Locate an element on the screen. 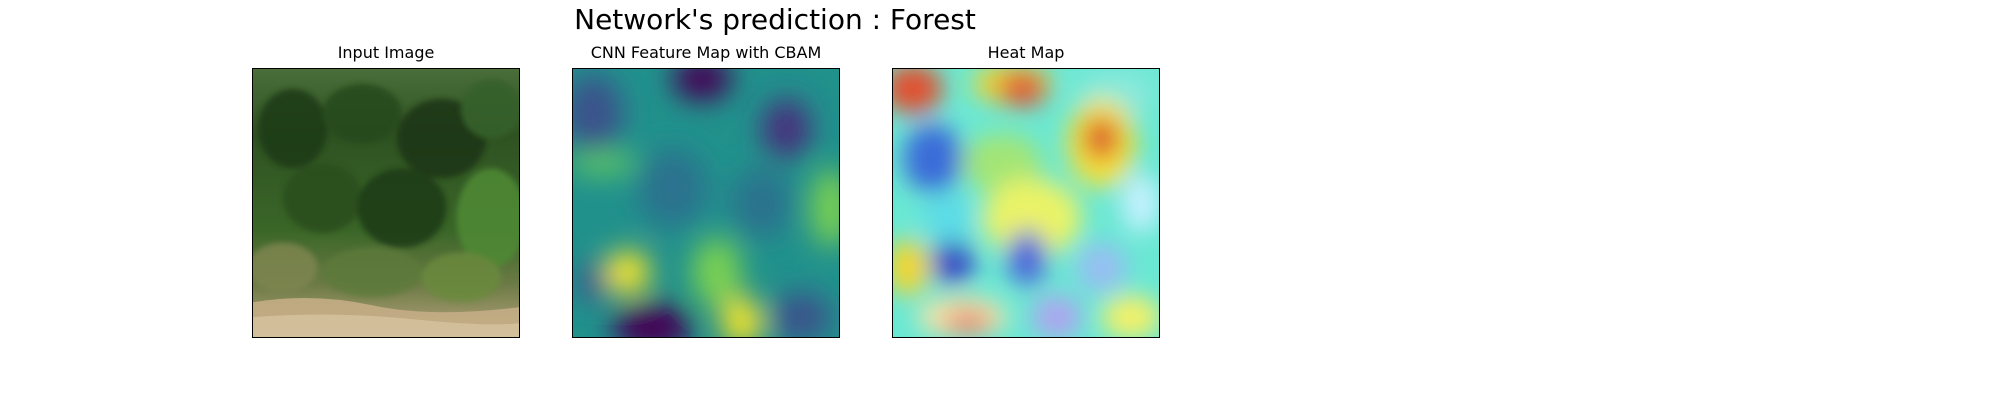  feature-map-image is located at coordinates (706, 203).